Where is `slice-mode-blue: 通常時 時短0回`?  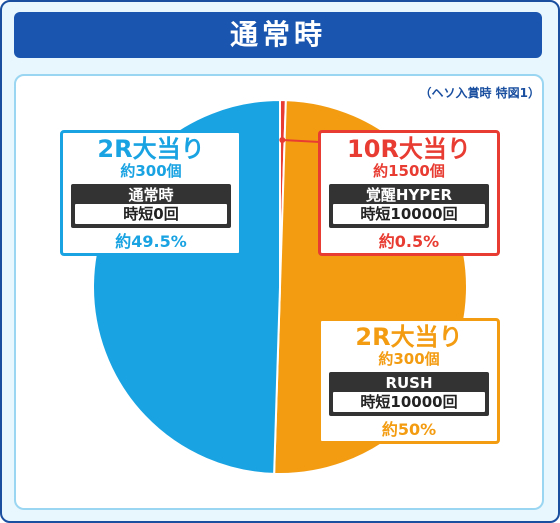 slice-mode-blue: 通常時 時短0回 is located at coordinates (151, 206).